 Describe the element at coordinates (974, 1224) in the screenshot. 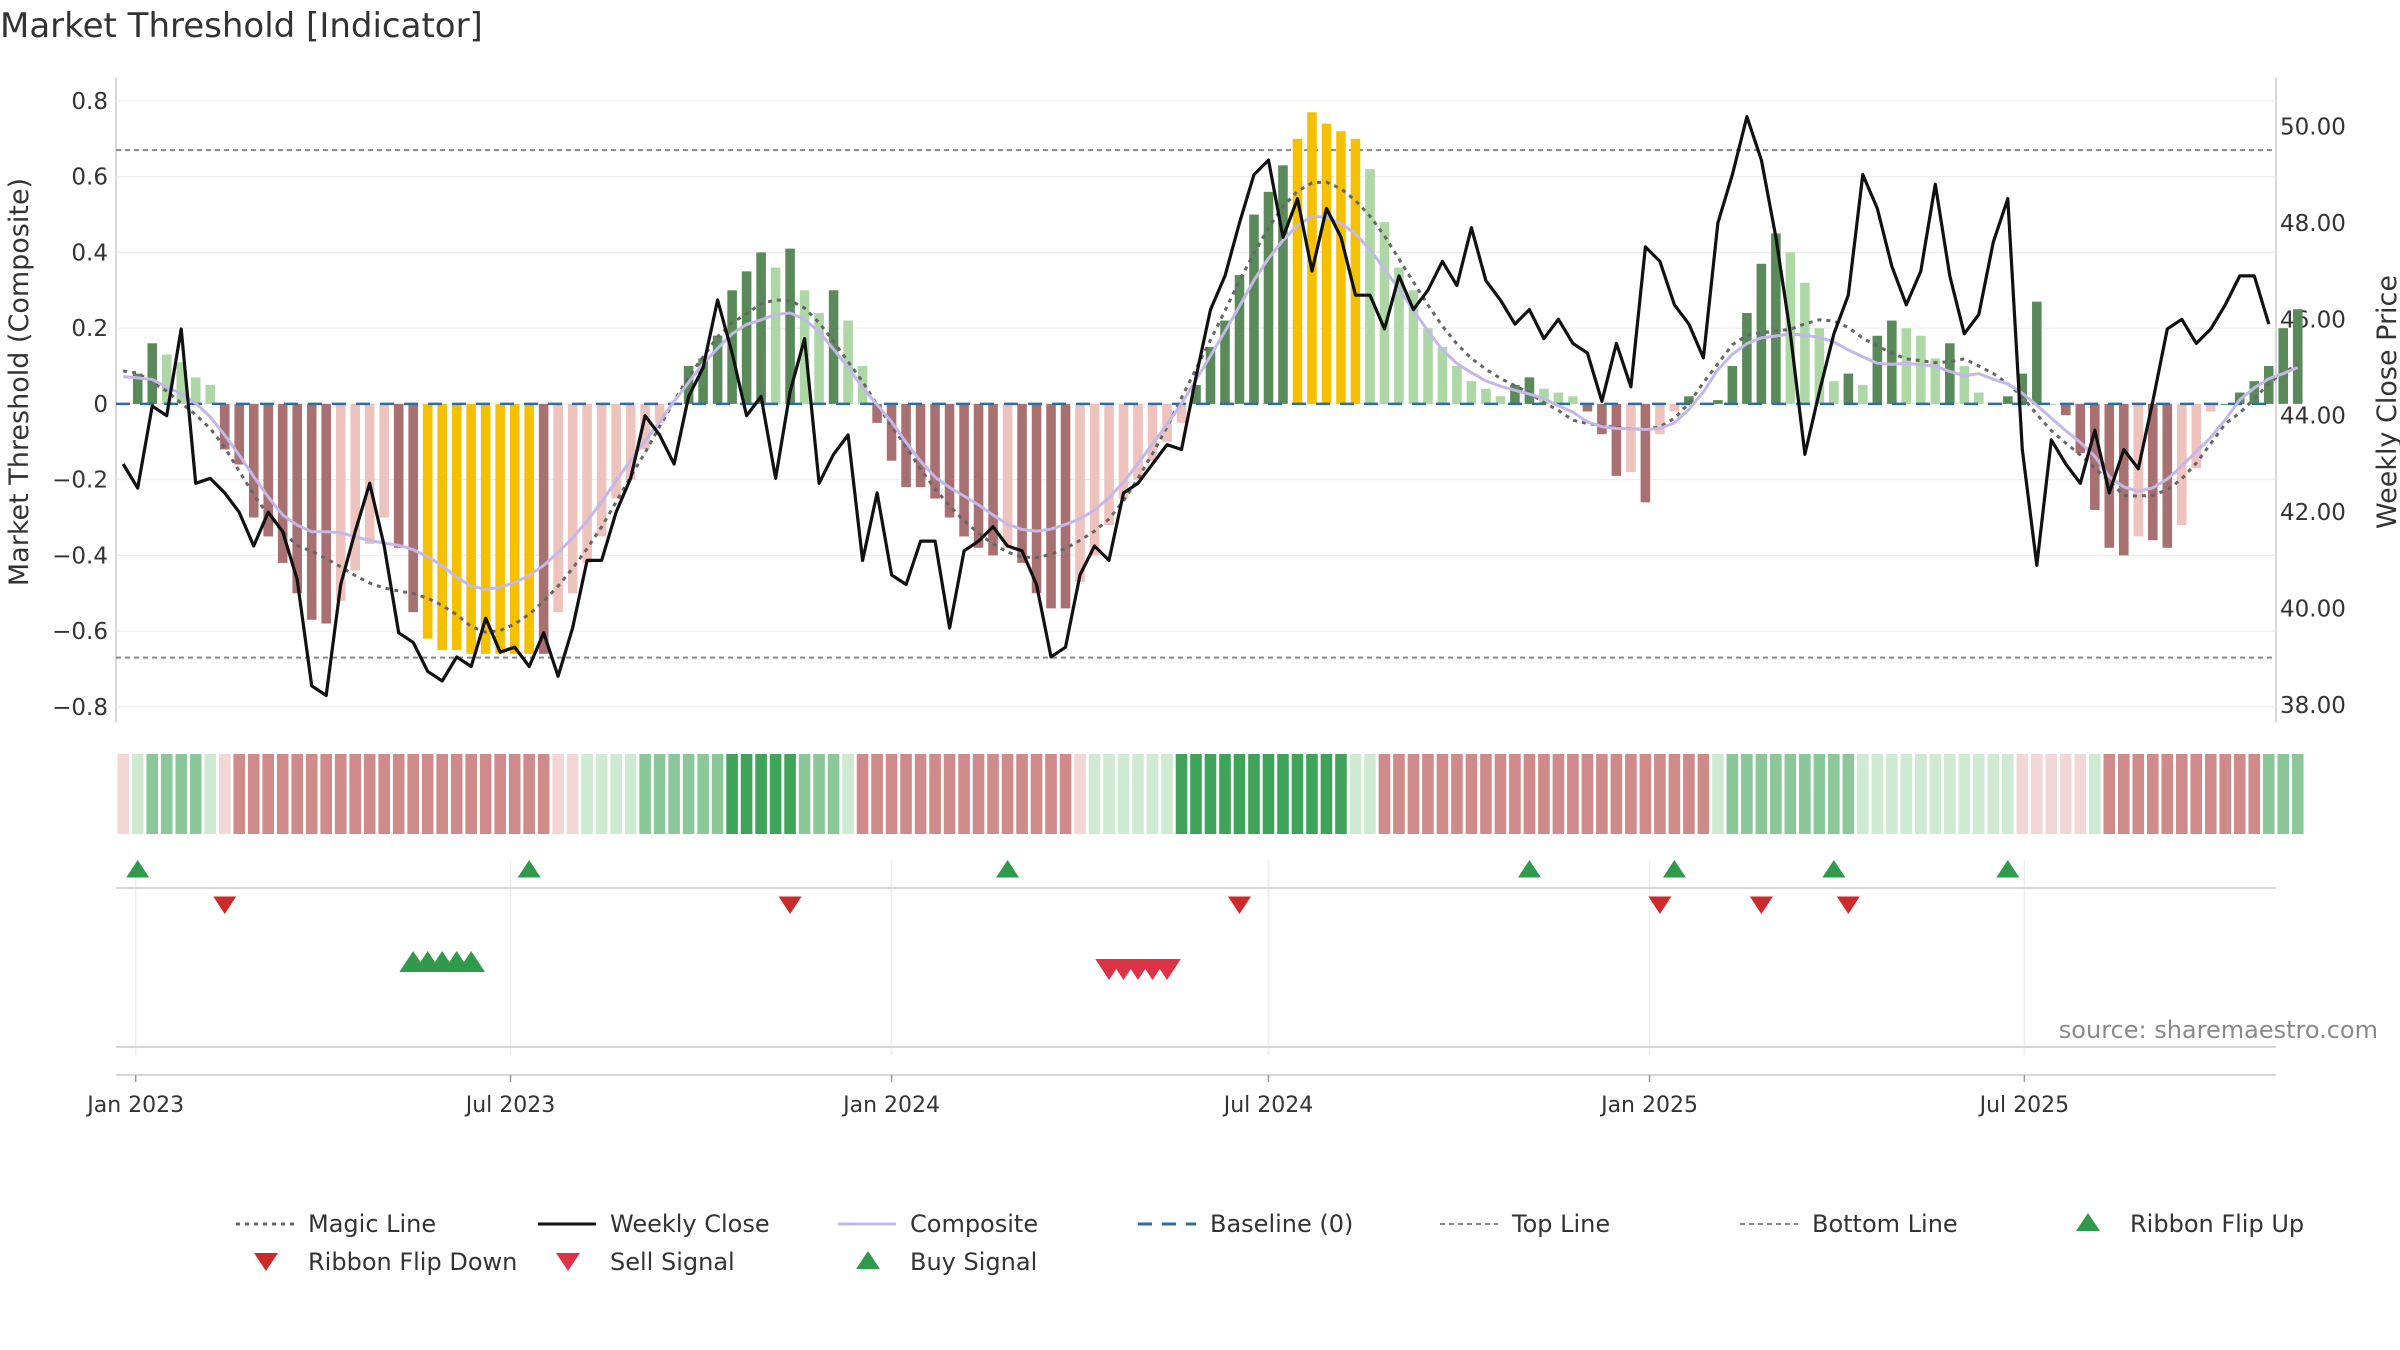

I see `legend-label: Composite` at that location.